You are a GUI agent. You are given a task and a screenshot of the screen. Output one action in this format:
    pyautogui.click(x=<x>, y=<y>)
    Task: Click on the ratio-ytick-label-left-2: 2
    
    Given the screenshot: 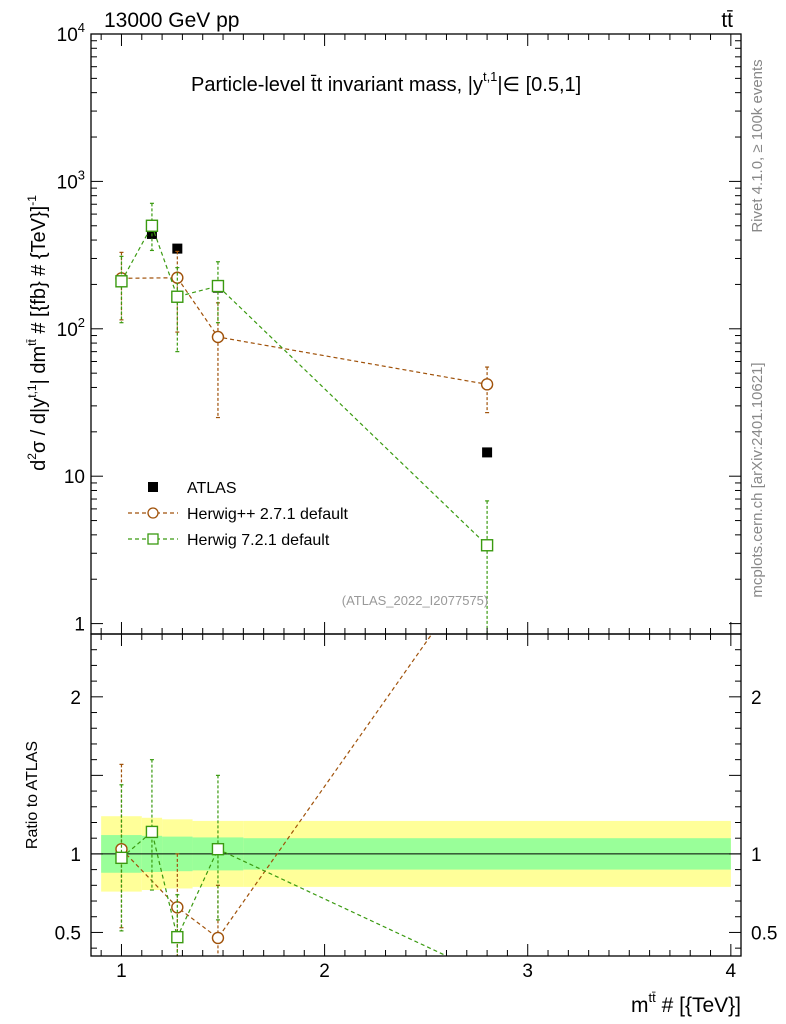 What is the action you would take?
    pyautogui.click(x=75, y=698)
    